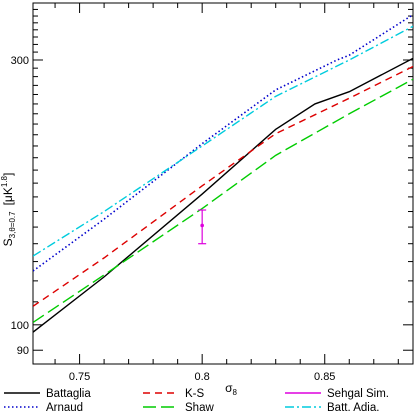 The width and height of the screenshot is (415, 416). I want to click on y-axis-label-unit-close: ], so click(8, 174).